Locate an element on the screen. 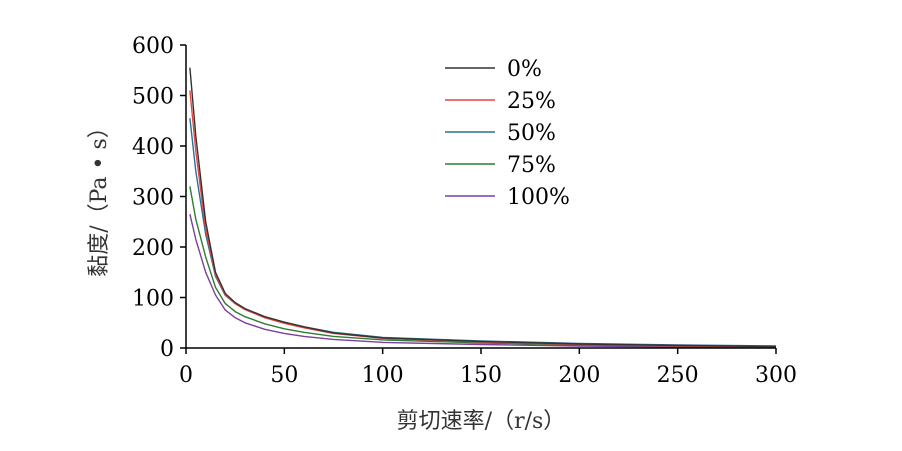  x-tick-label: 150 is located at coordinates (481, 375).